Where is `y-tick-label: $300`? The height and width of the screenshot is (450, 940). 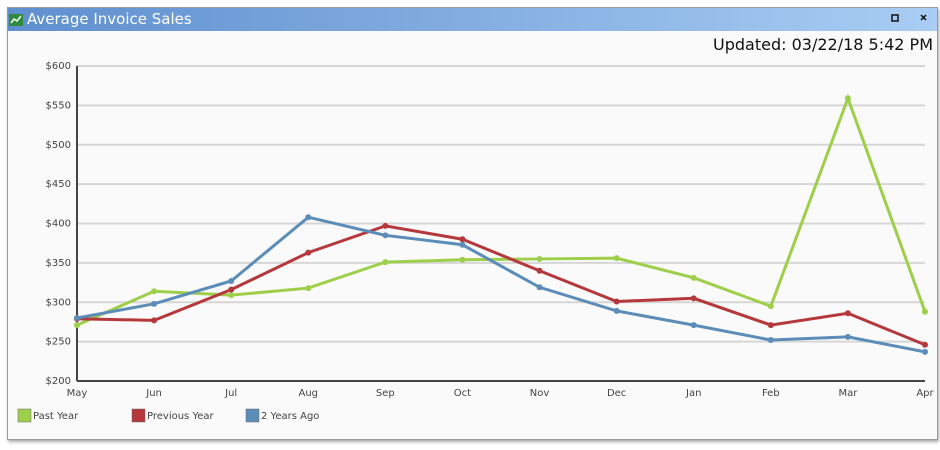 y-tick-label: $300 is located at coordinates (58, 302).